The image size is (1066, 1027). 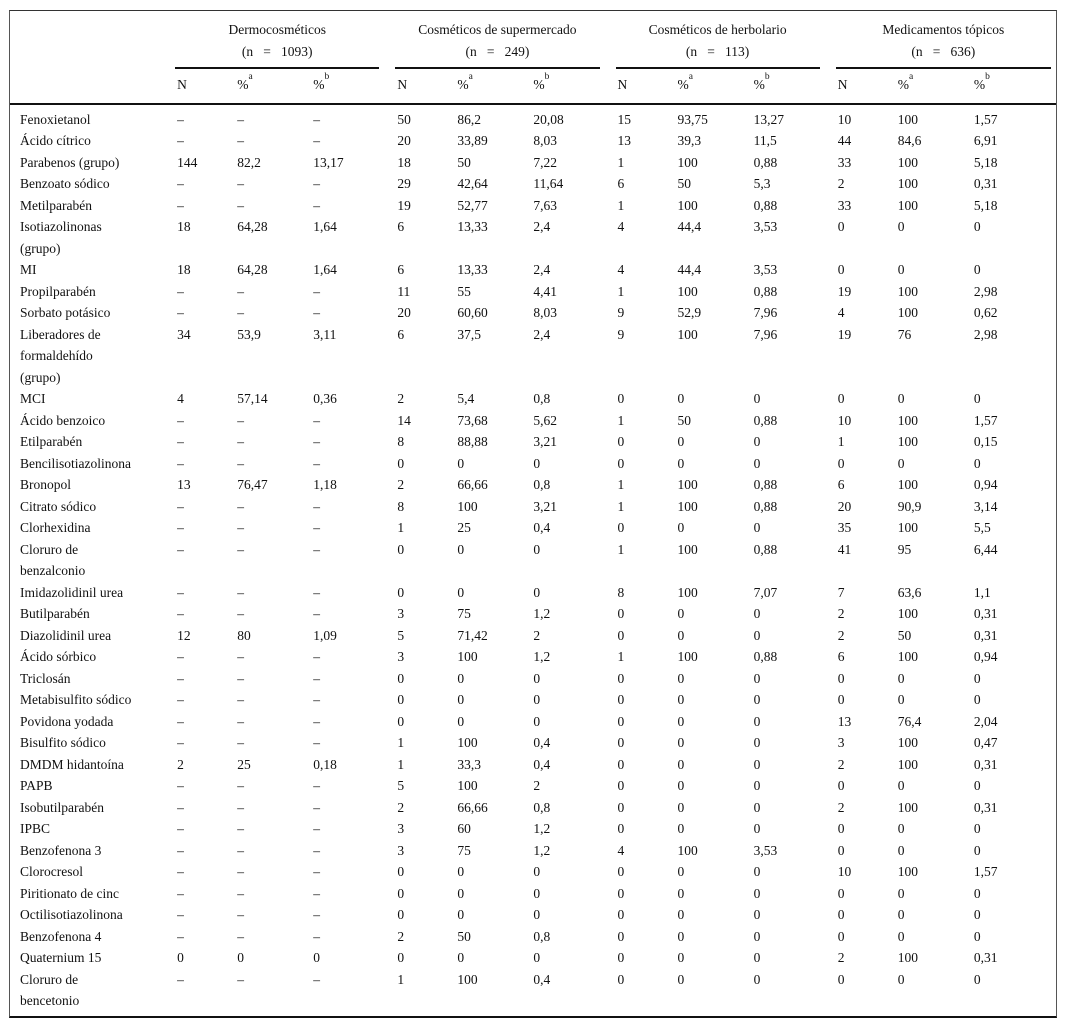 What do you see at coordinates (542, 979) in the screenshot?
I see `cell: 0,4` at bounding box center [542, 979].